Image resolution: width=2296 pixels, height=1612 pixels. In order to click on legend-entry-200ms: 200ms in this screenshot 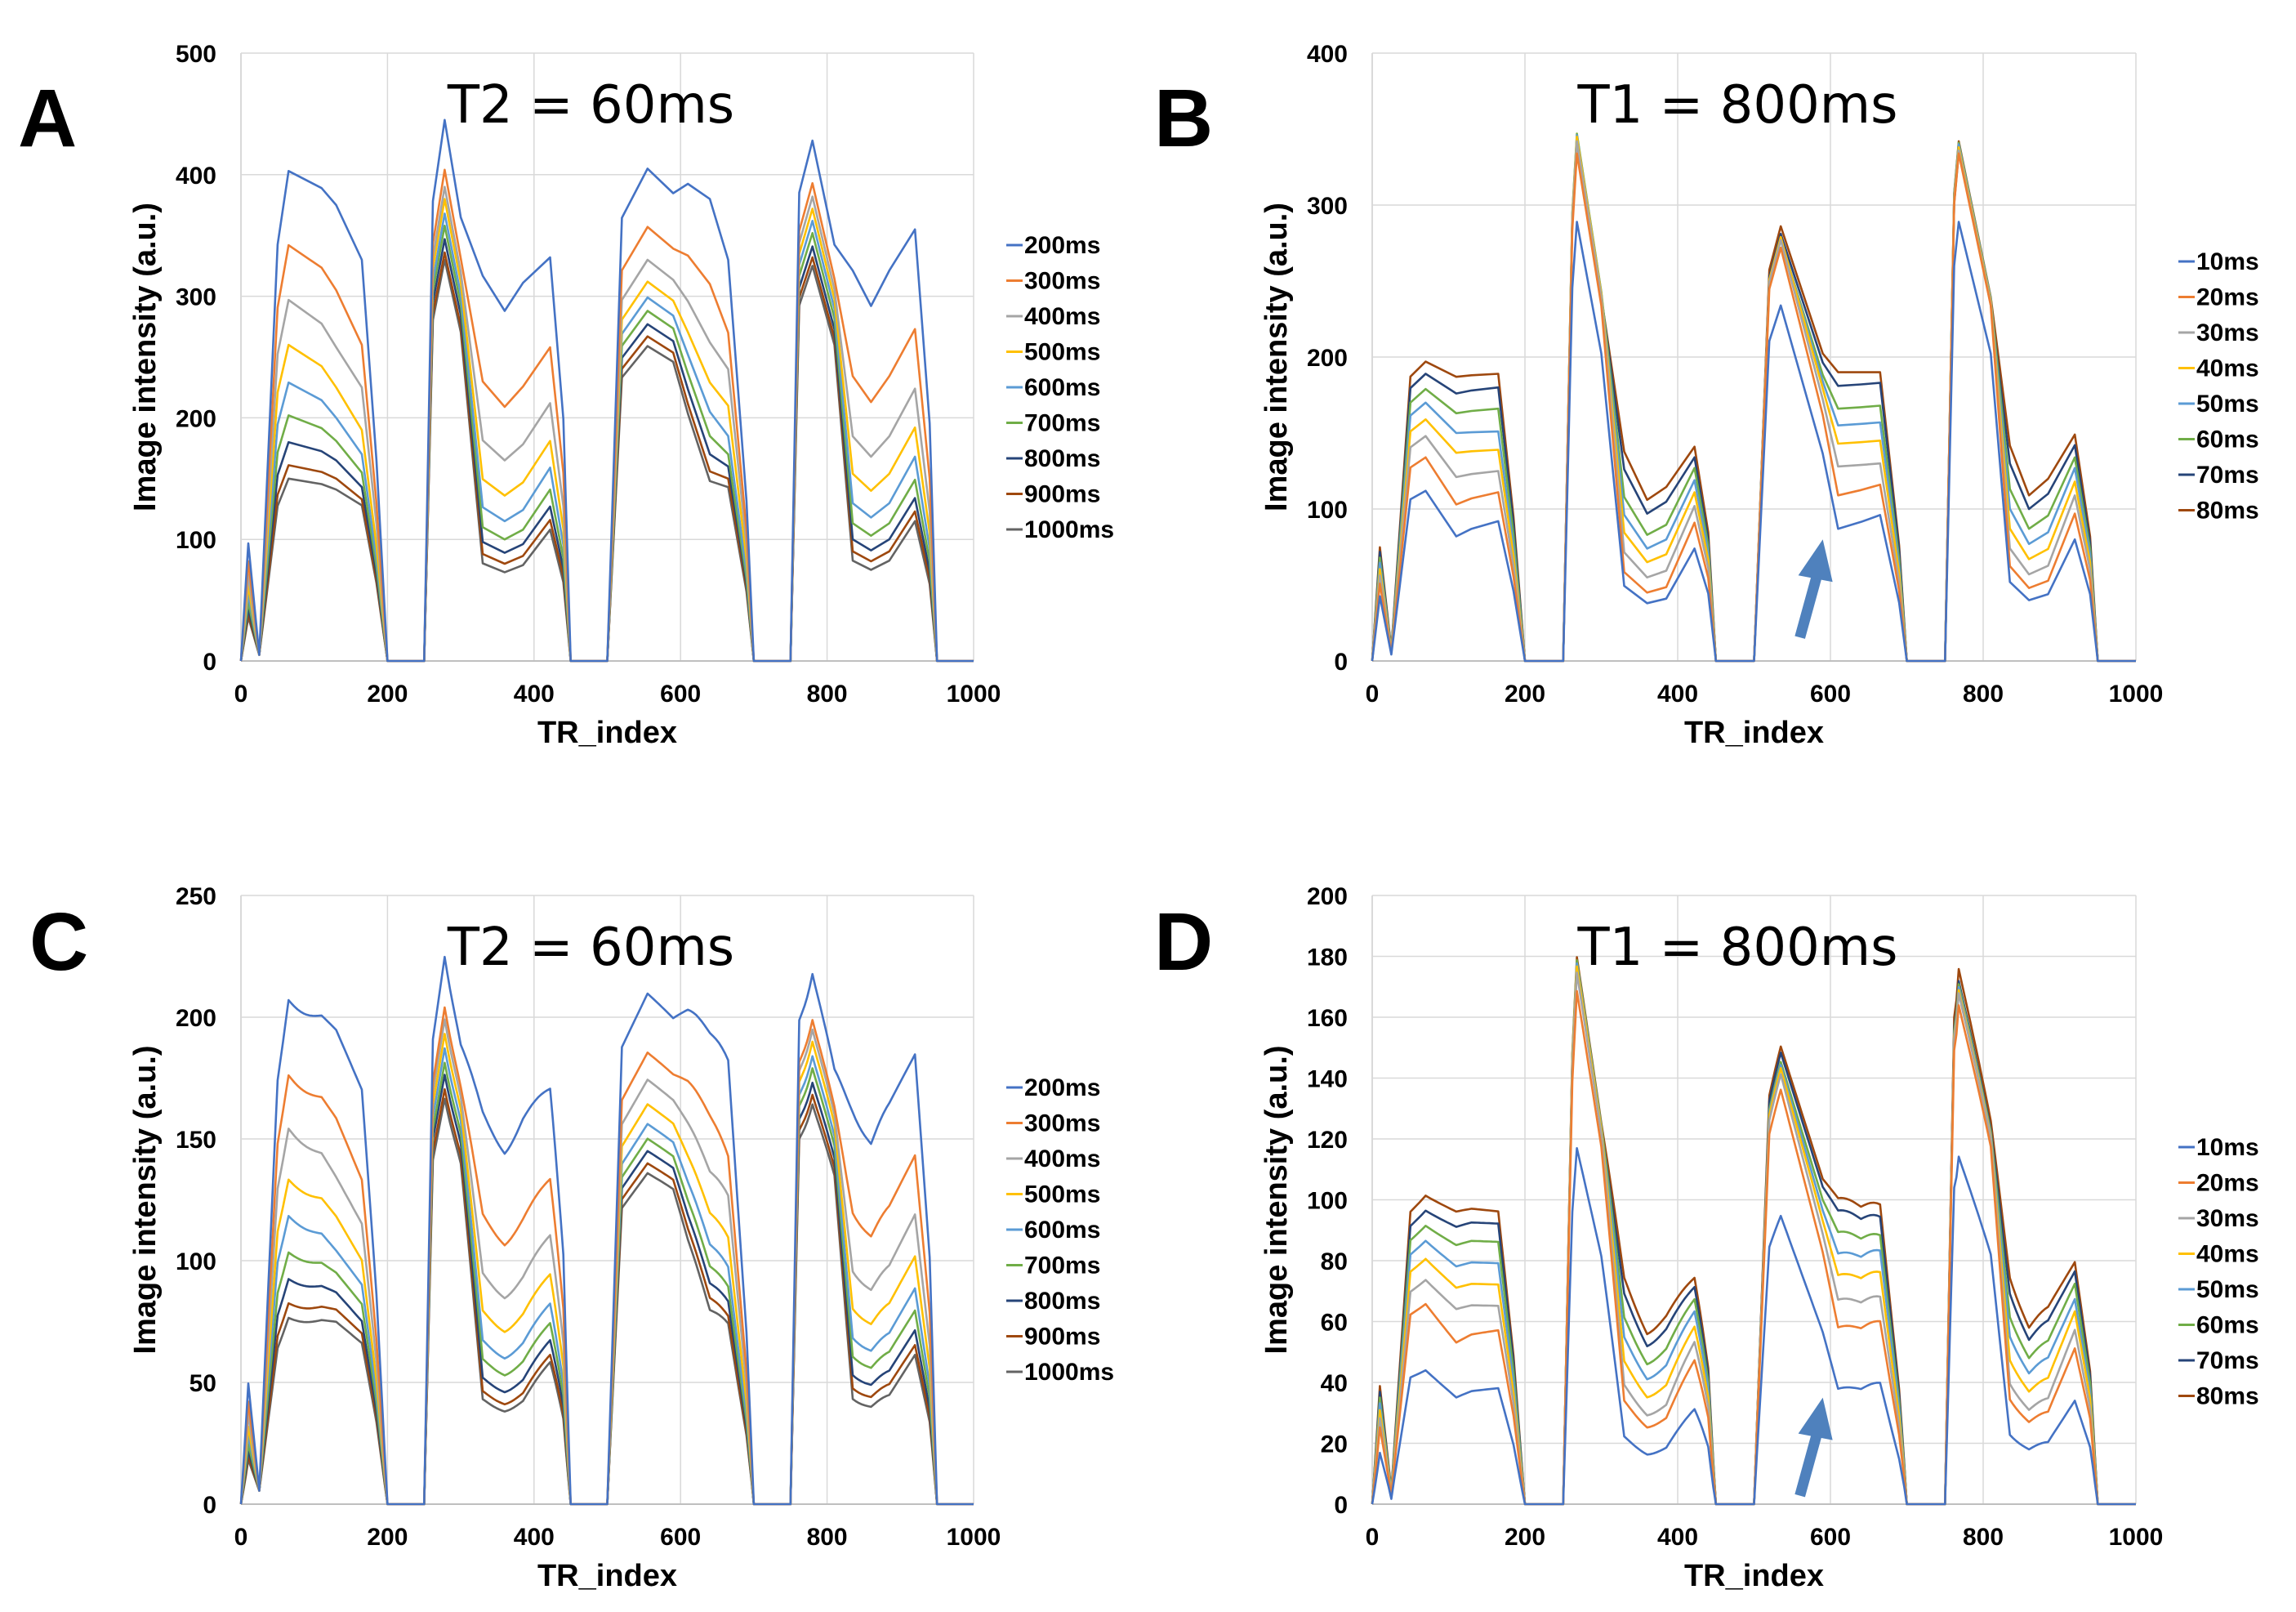, I will do `click(1062, 1087)`.